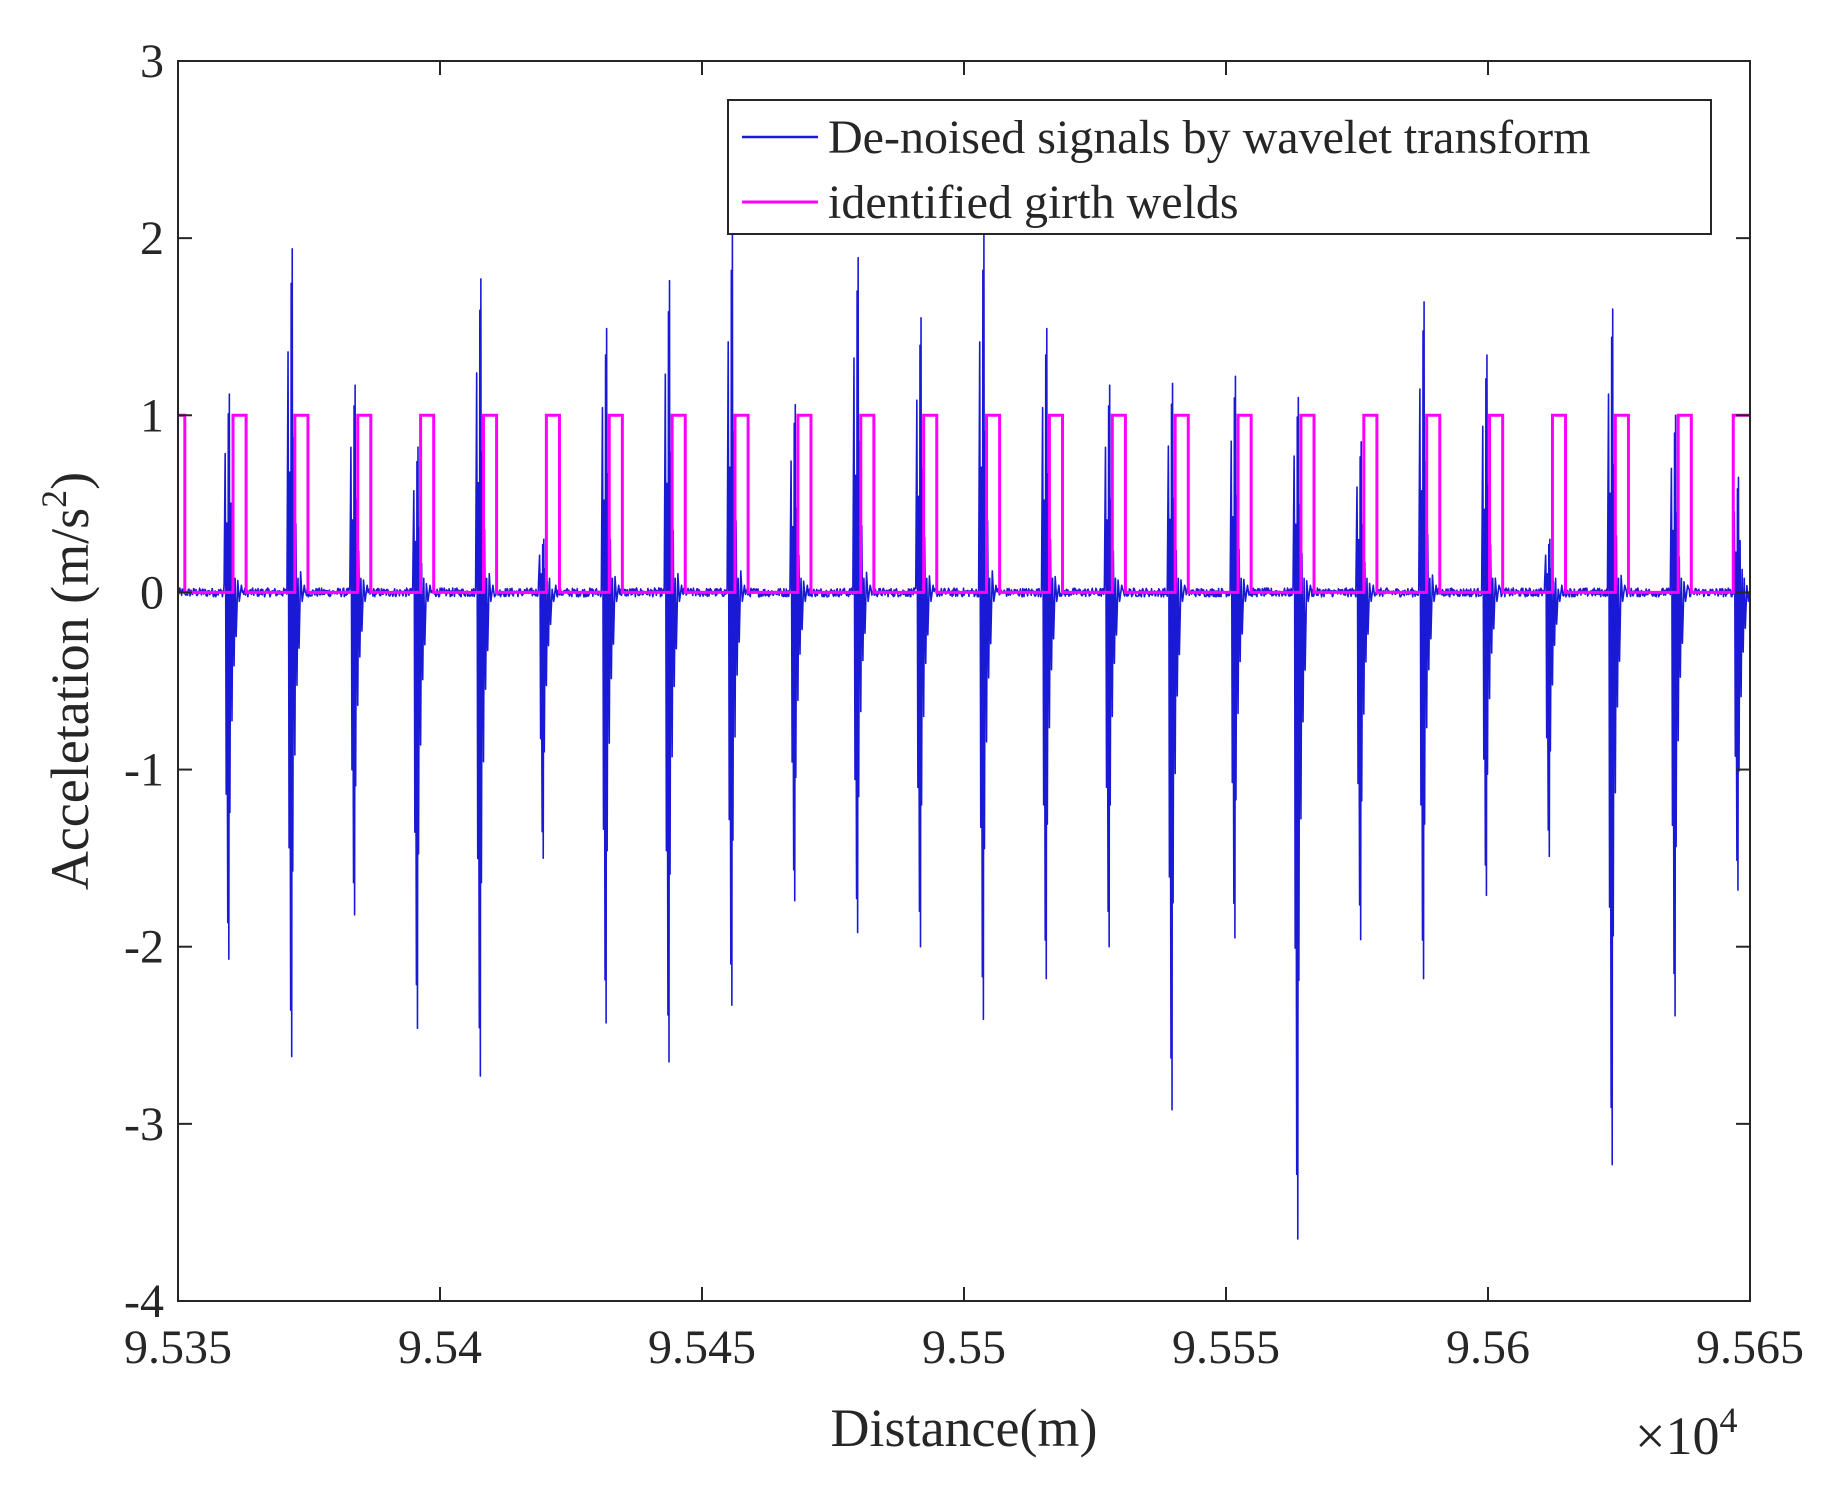 Image resolution: width=1830 pixels, height=1512 pixels. Describe the element at coordinates (144, 1301) in the screenshot. I see `y-tick-label: -4` at that location.